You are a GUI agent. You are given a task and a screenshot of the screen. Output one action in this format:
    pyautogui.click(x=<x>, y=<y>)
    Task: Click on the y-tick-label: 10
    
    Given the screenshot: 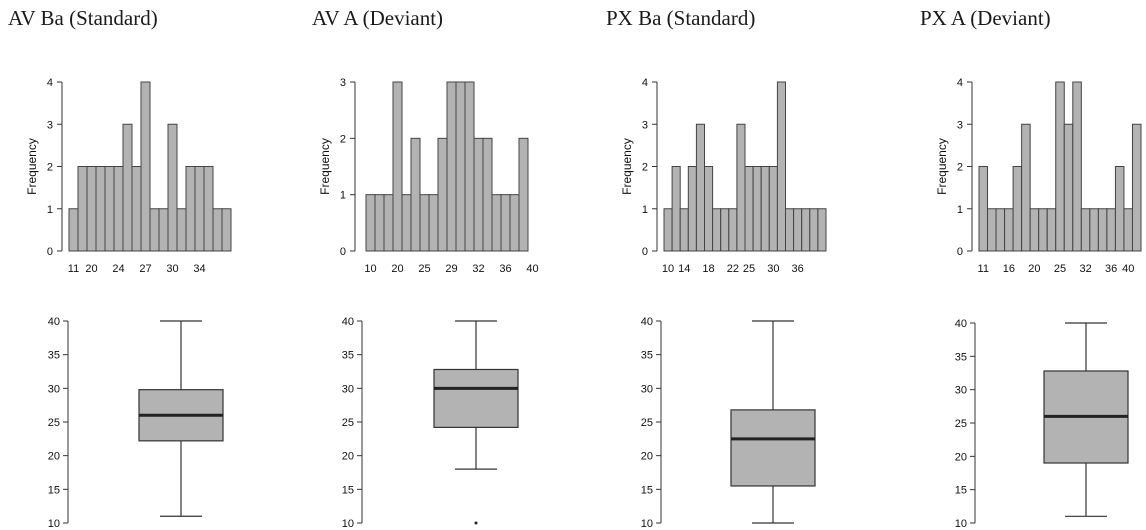 What is the action you would take?
    pyautogui.click(x=961, y=524)
    